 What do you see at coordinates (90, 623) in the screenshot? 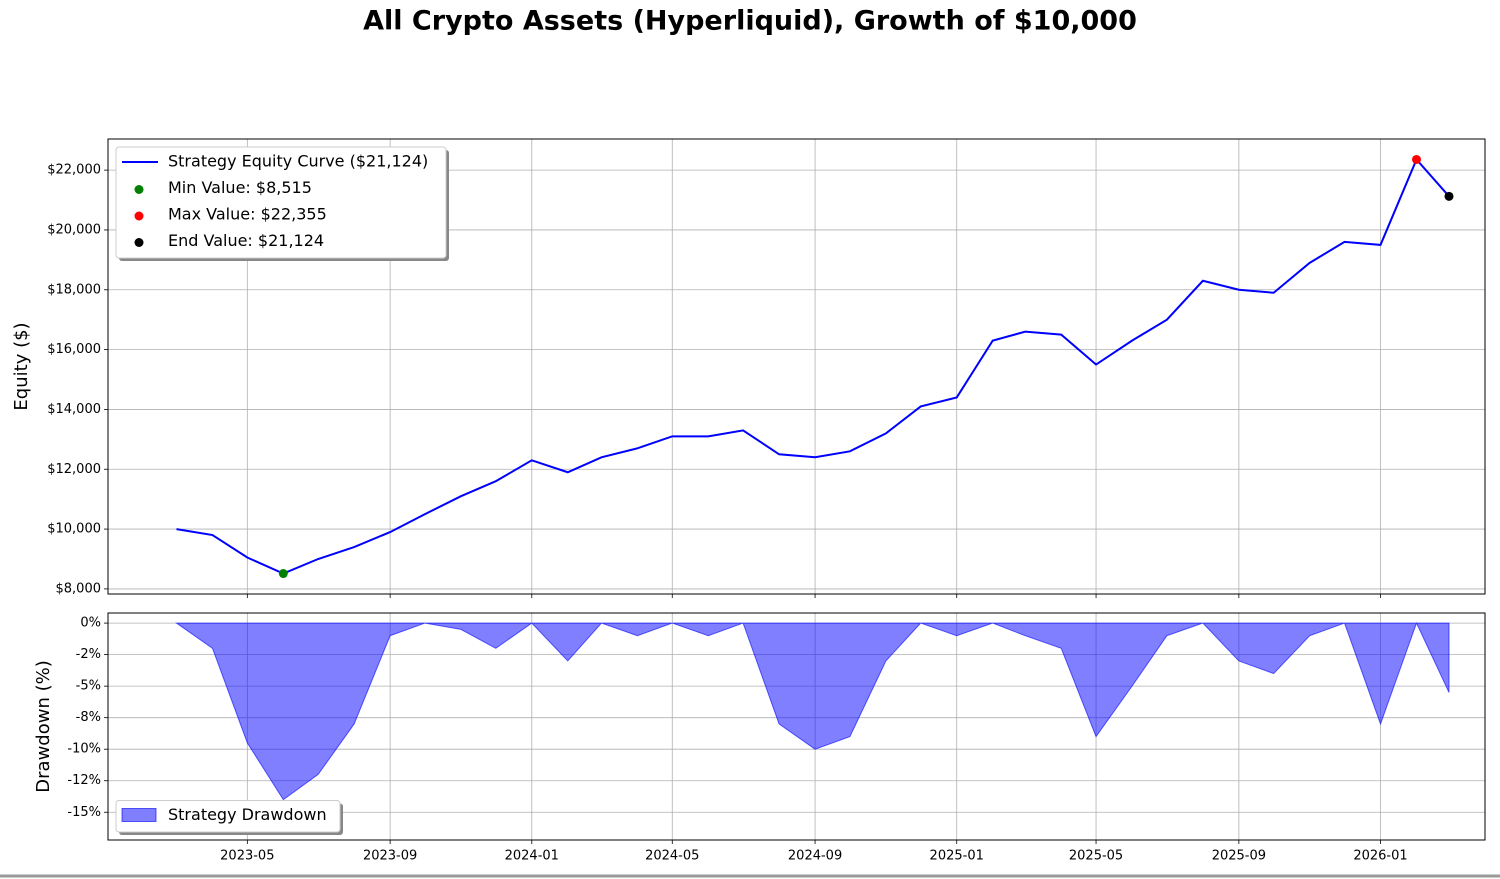
I see `y-tick-label: 0%` at bounding box center [90, 623].